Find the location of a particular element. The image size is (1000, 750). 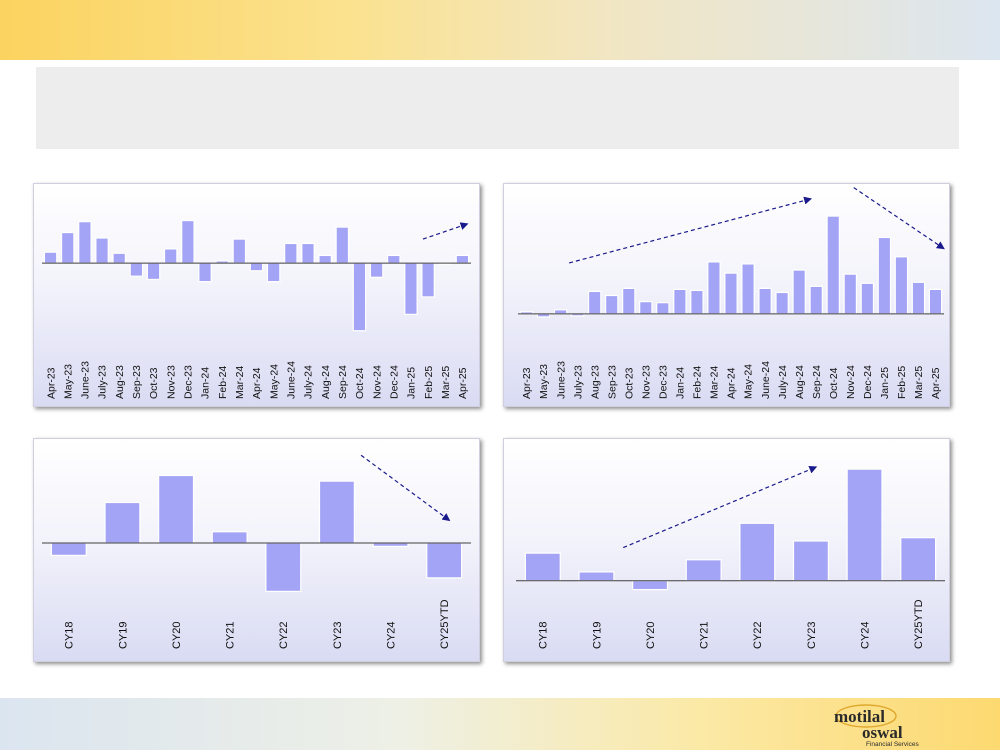

svg-text: oswal is located at coordinates (882, 732).